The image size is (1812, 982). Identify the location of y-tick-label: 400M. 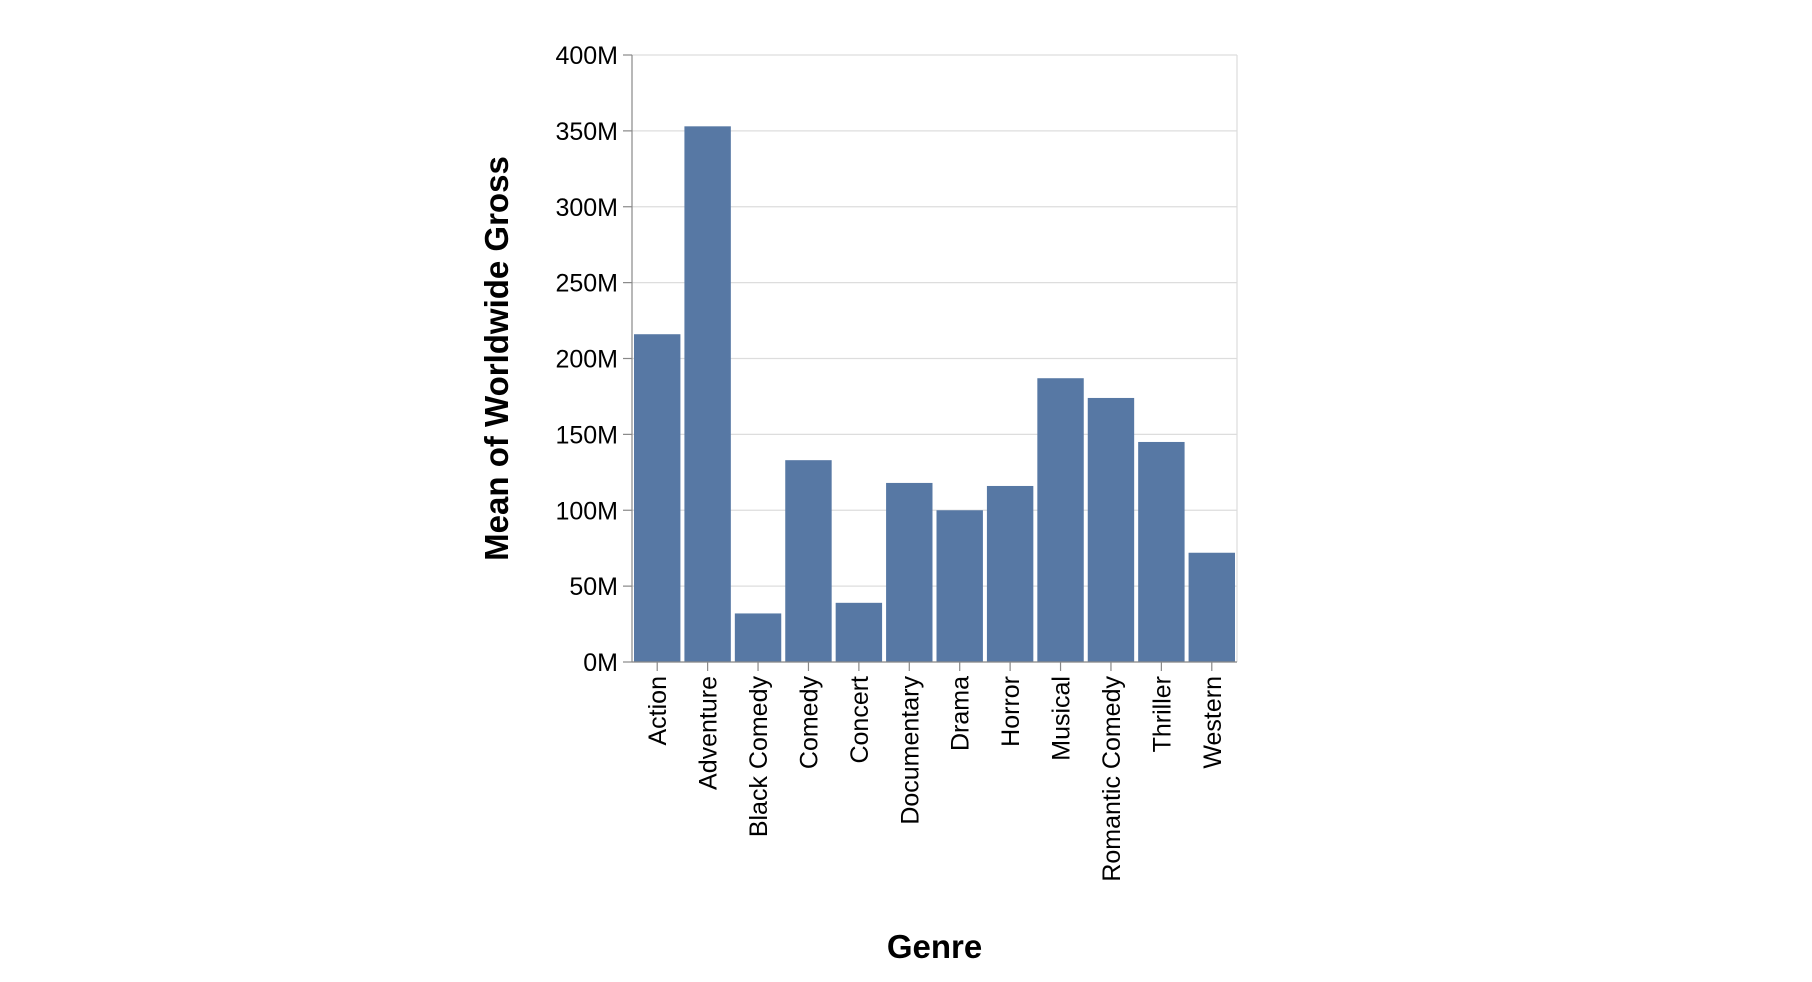
(586, 56).